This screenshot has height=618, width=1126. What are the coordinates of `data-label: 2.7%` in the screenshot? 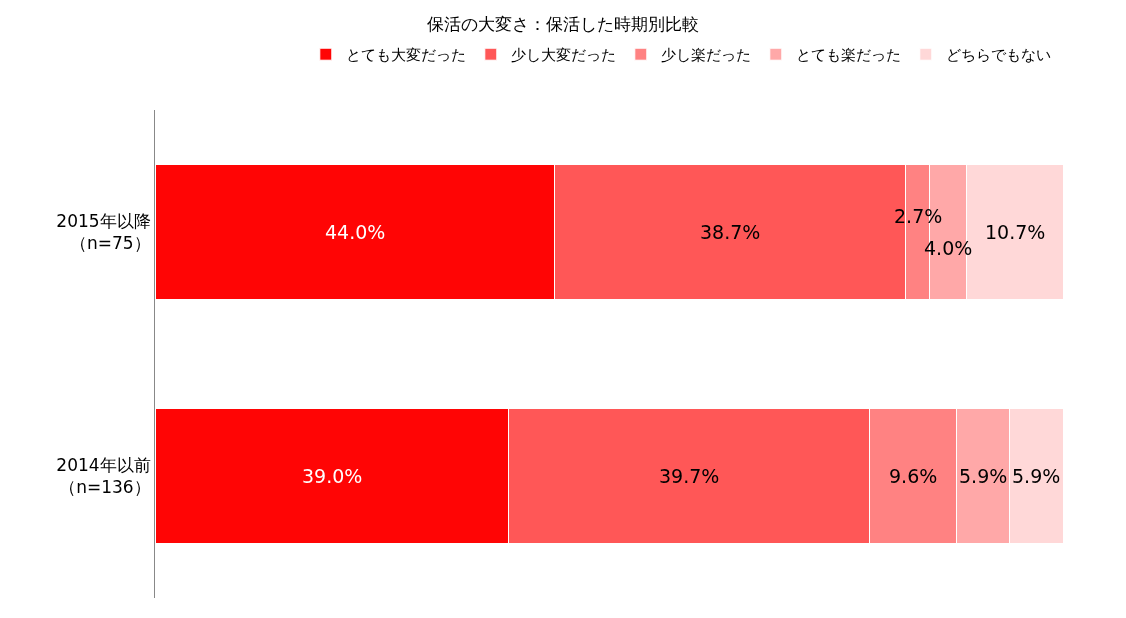 It's located at (918, 216).